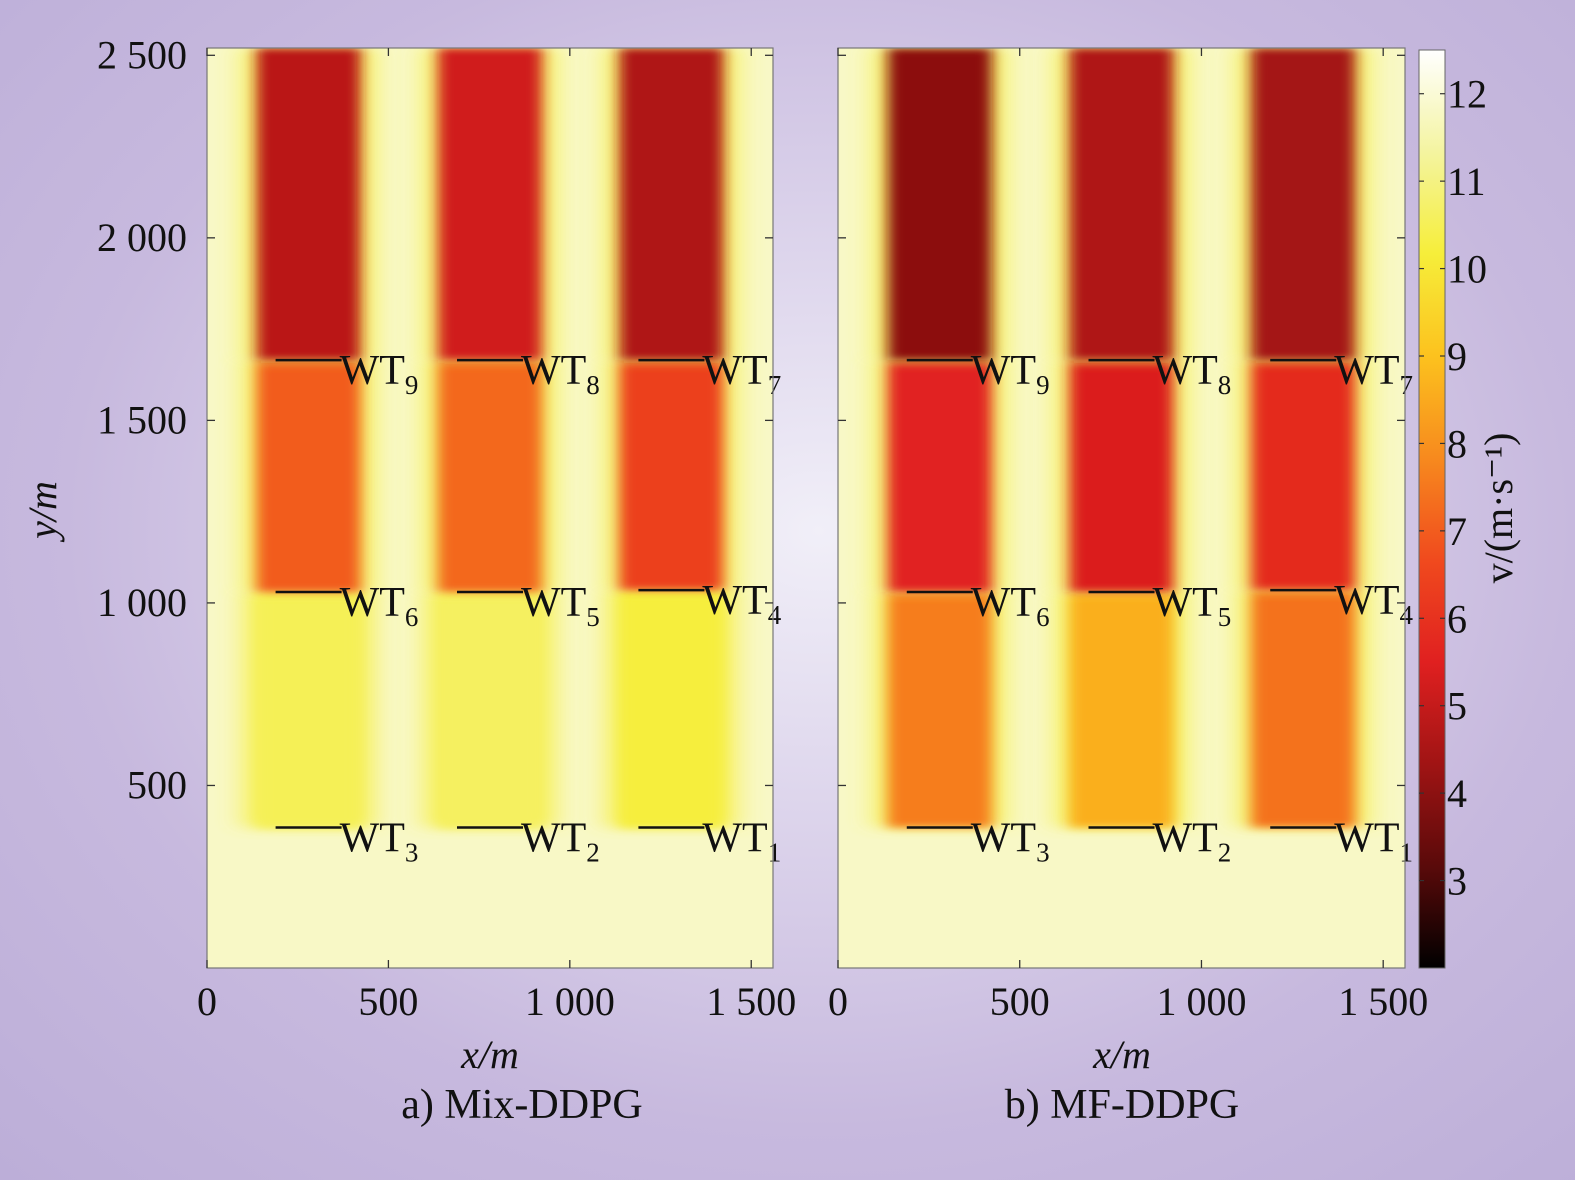  I want to click on turbine-6-label: WT6, so click(379, 606).